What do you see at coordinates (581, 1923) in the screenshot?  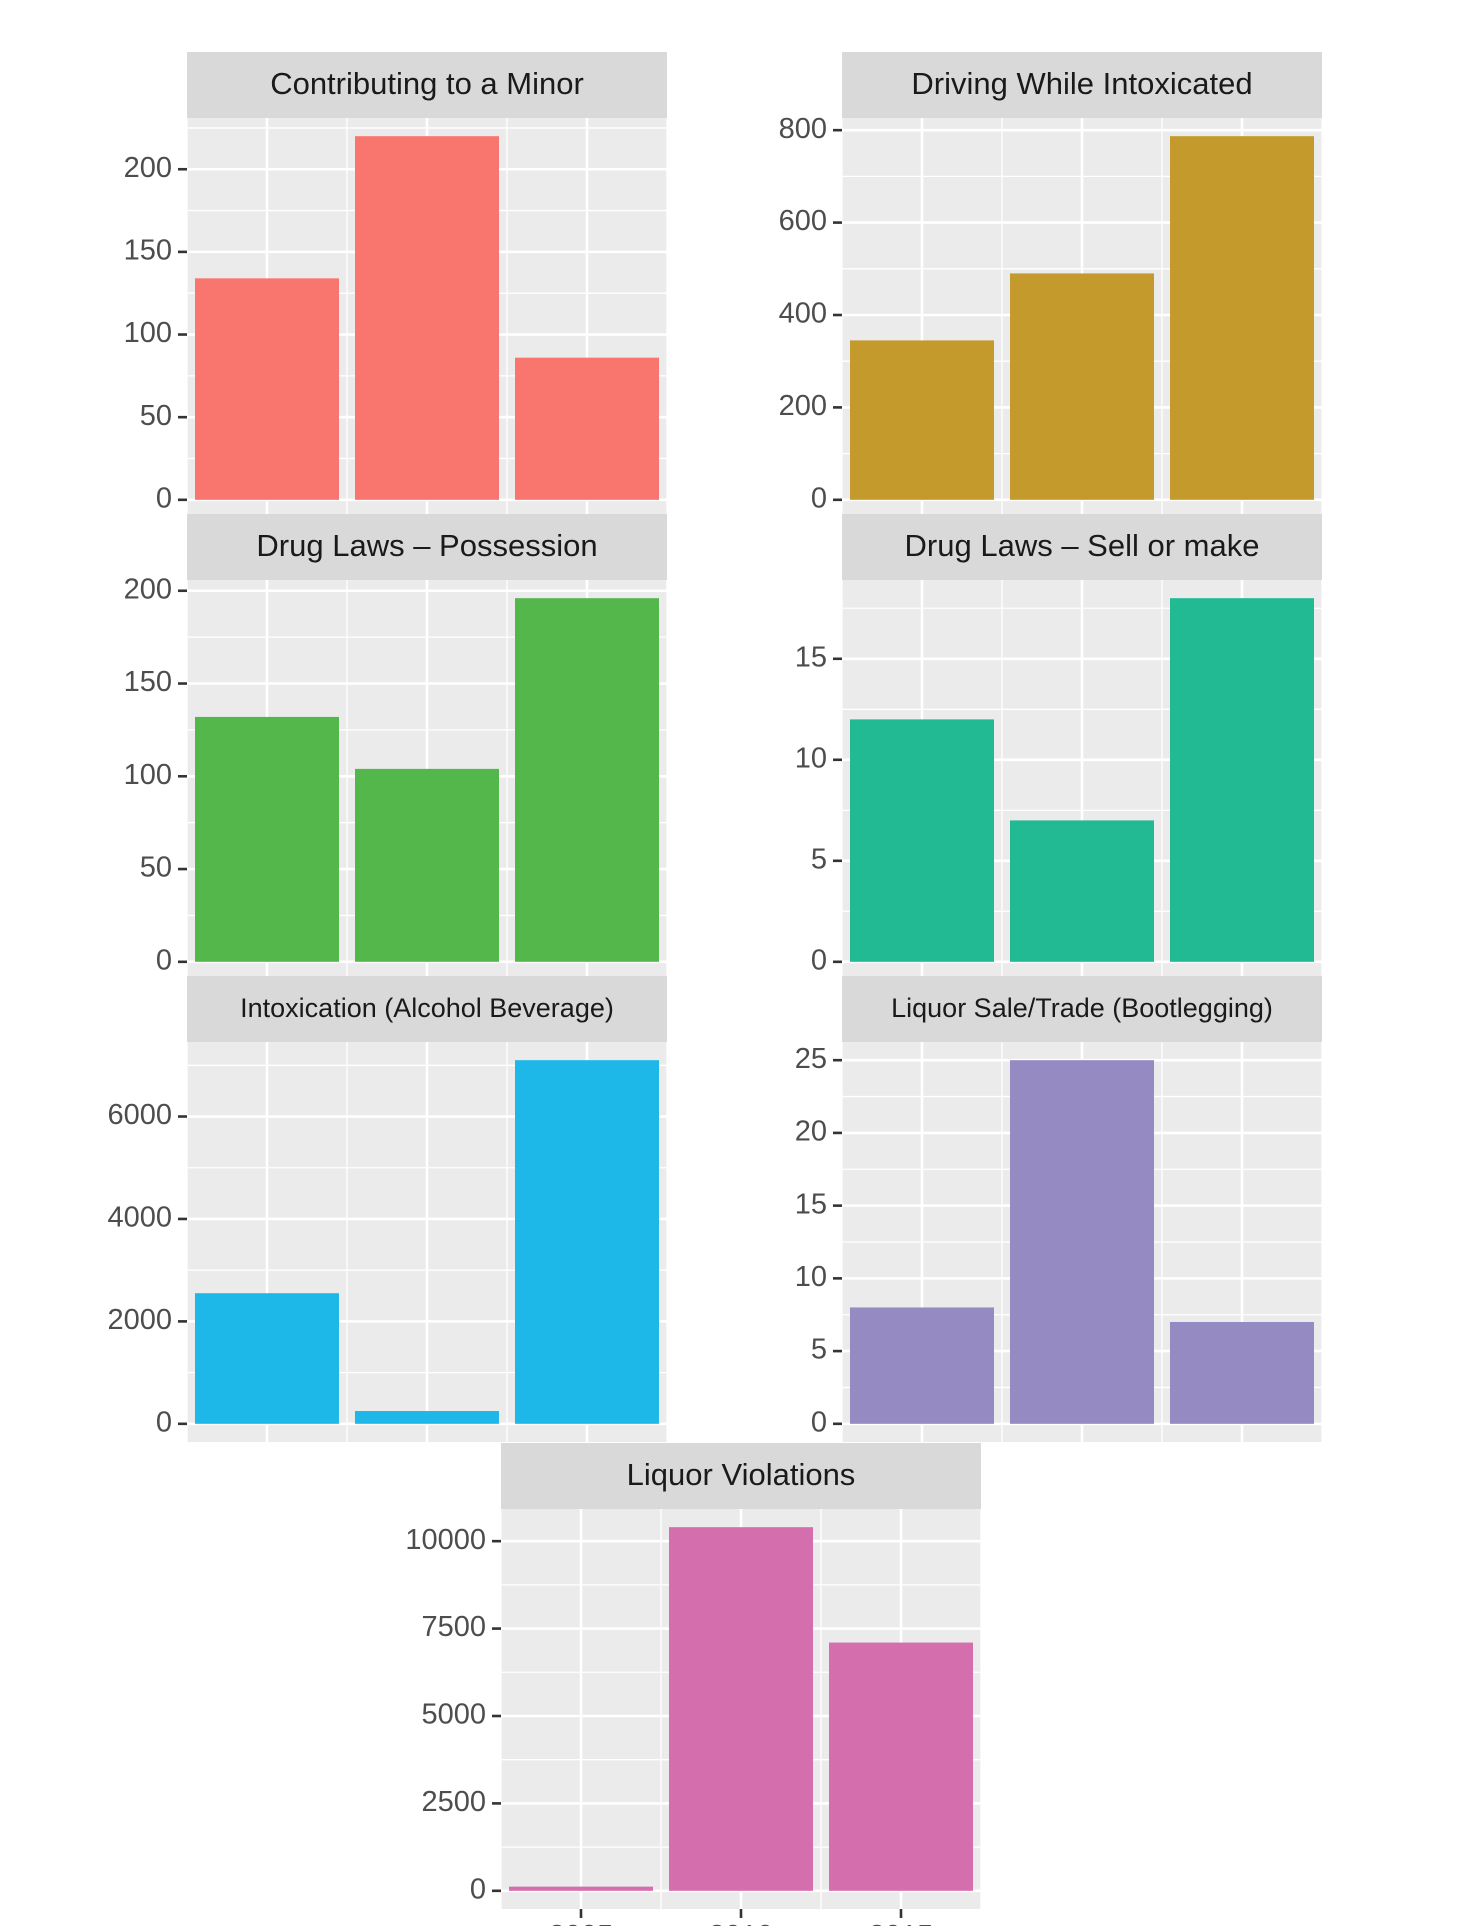 I see `x-tick-label: 2005` at bounding box center [581, 1923].